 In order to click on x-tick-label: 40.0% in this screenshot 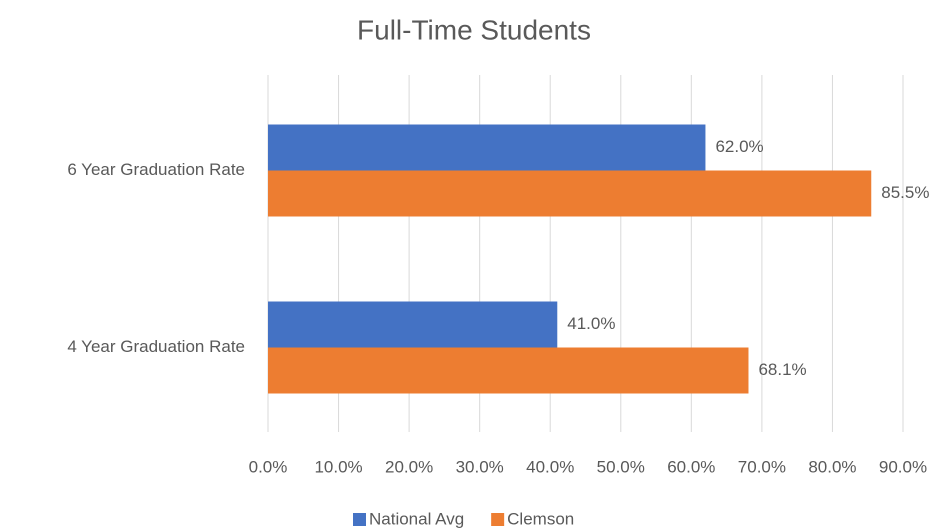, I will do `click(550, 466)`.